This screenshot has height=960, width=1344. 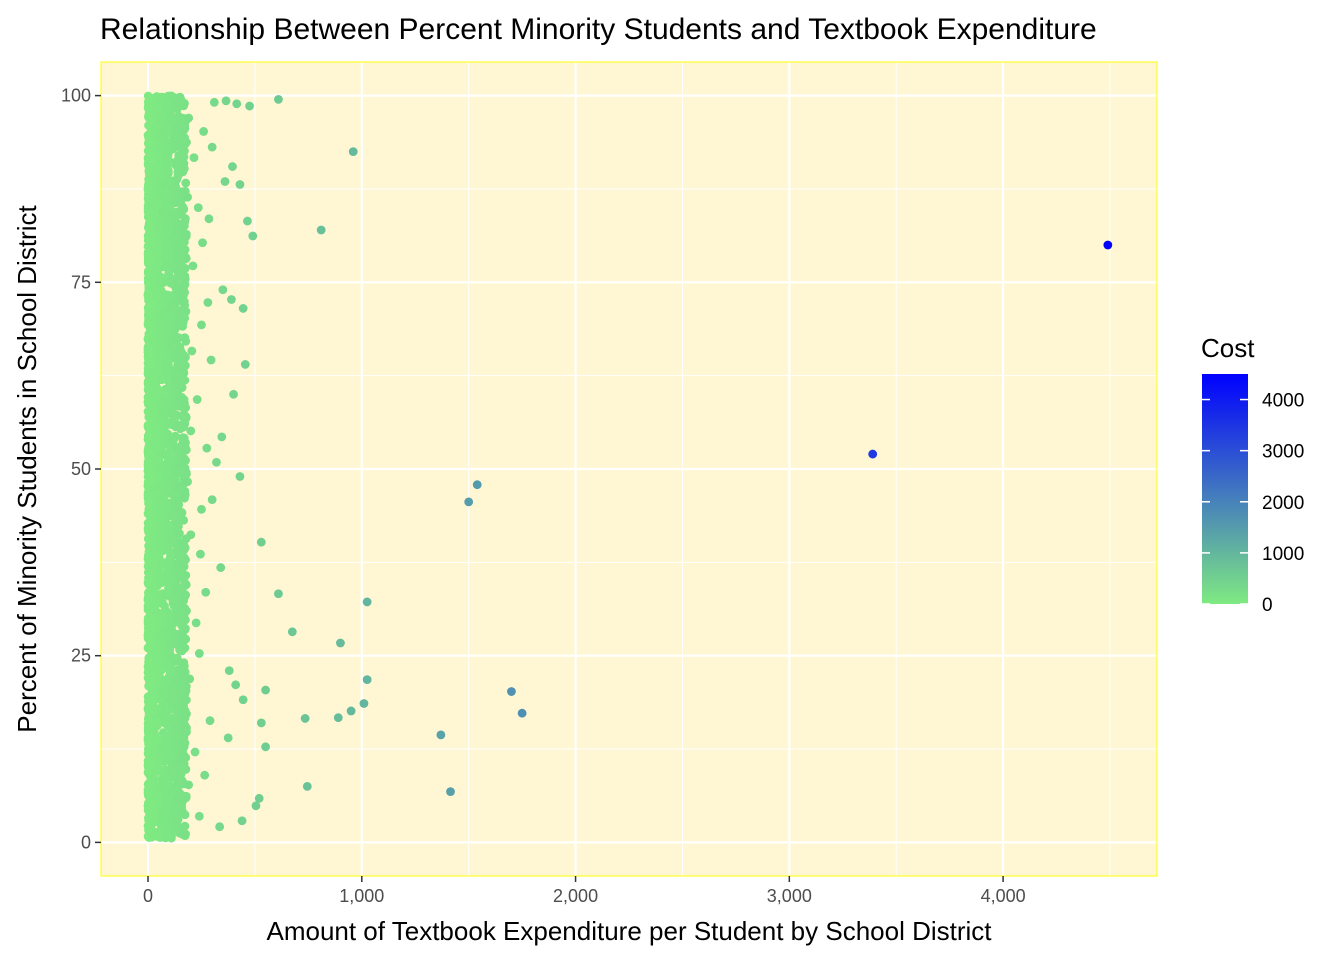 I want to click on legend-colorbar, so click(x=1225, y=489).